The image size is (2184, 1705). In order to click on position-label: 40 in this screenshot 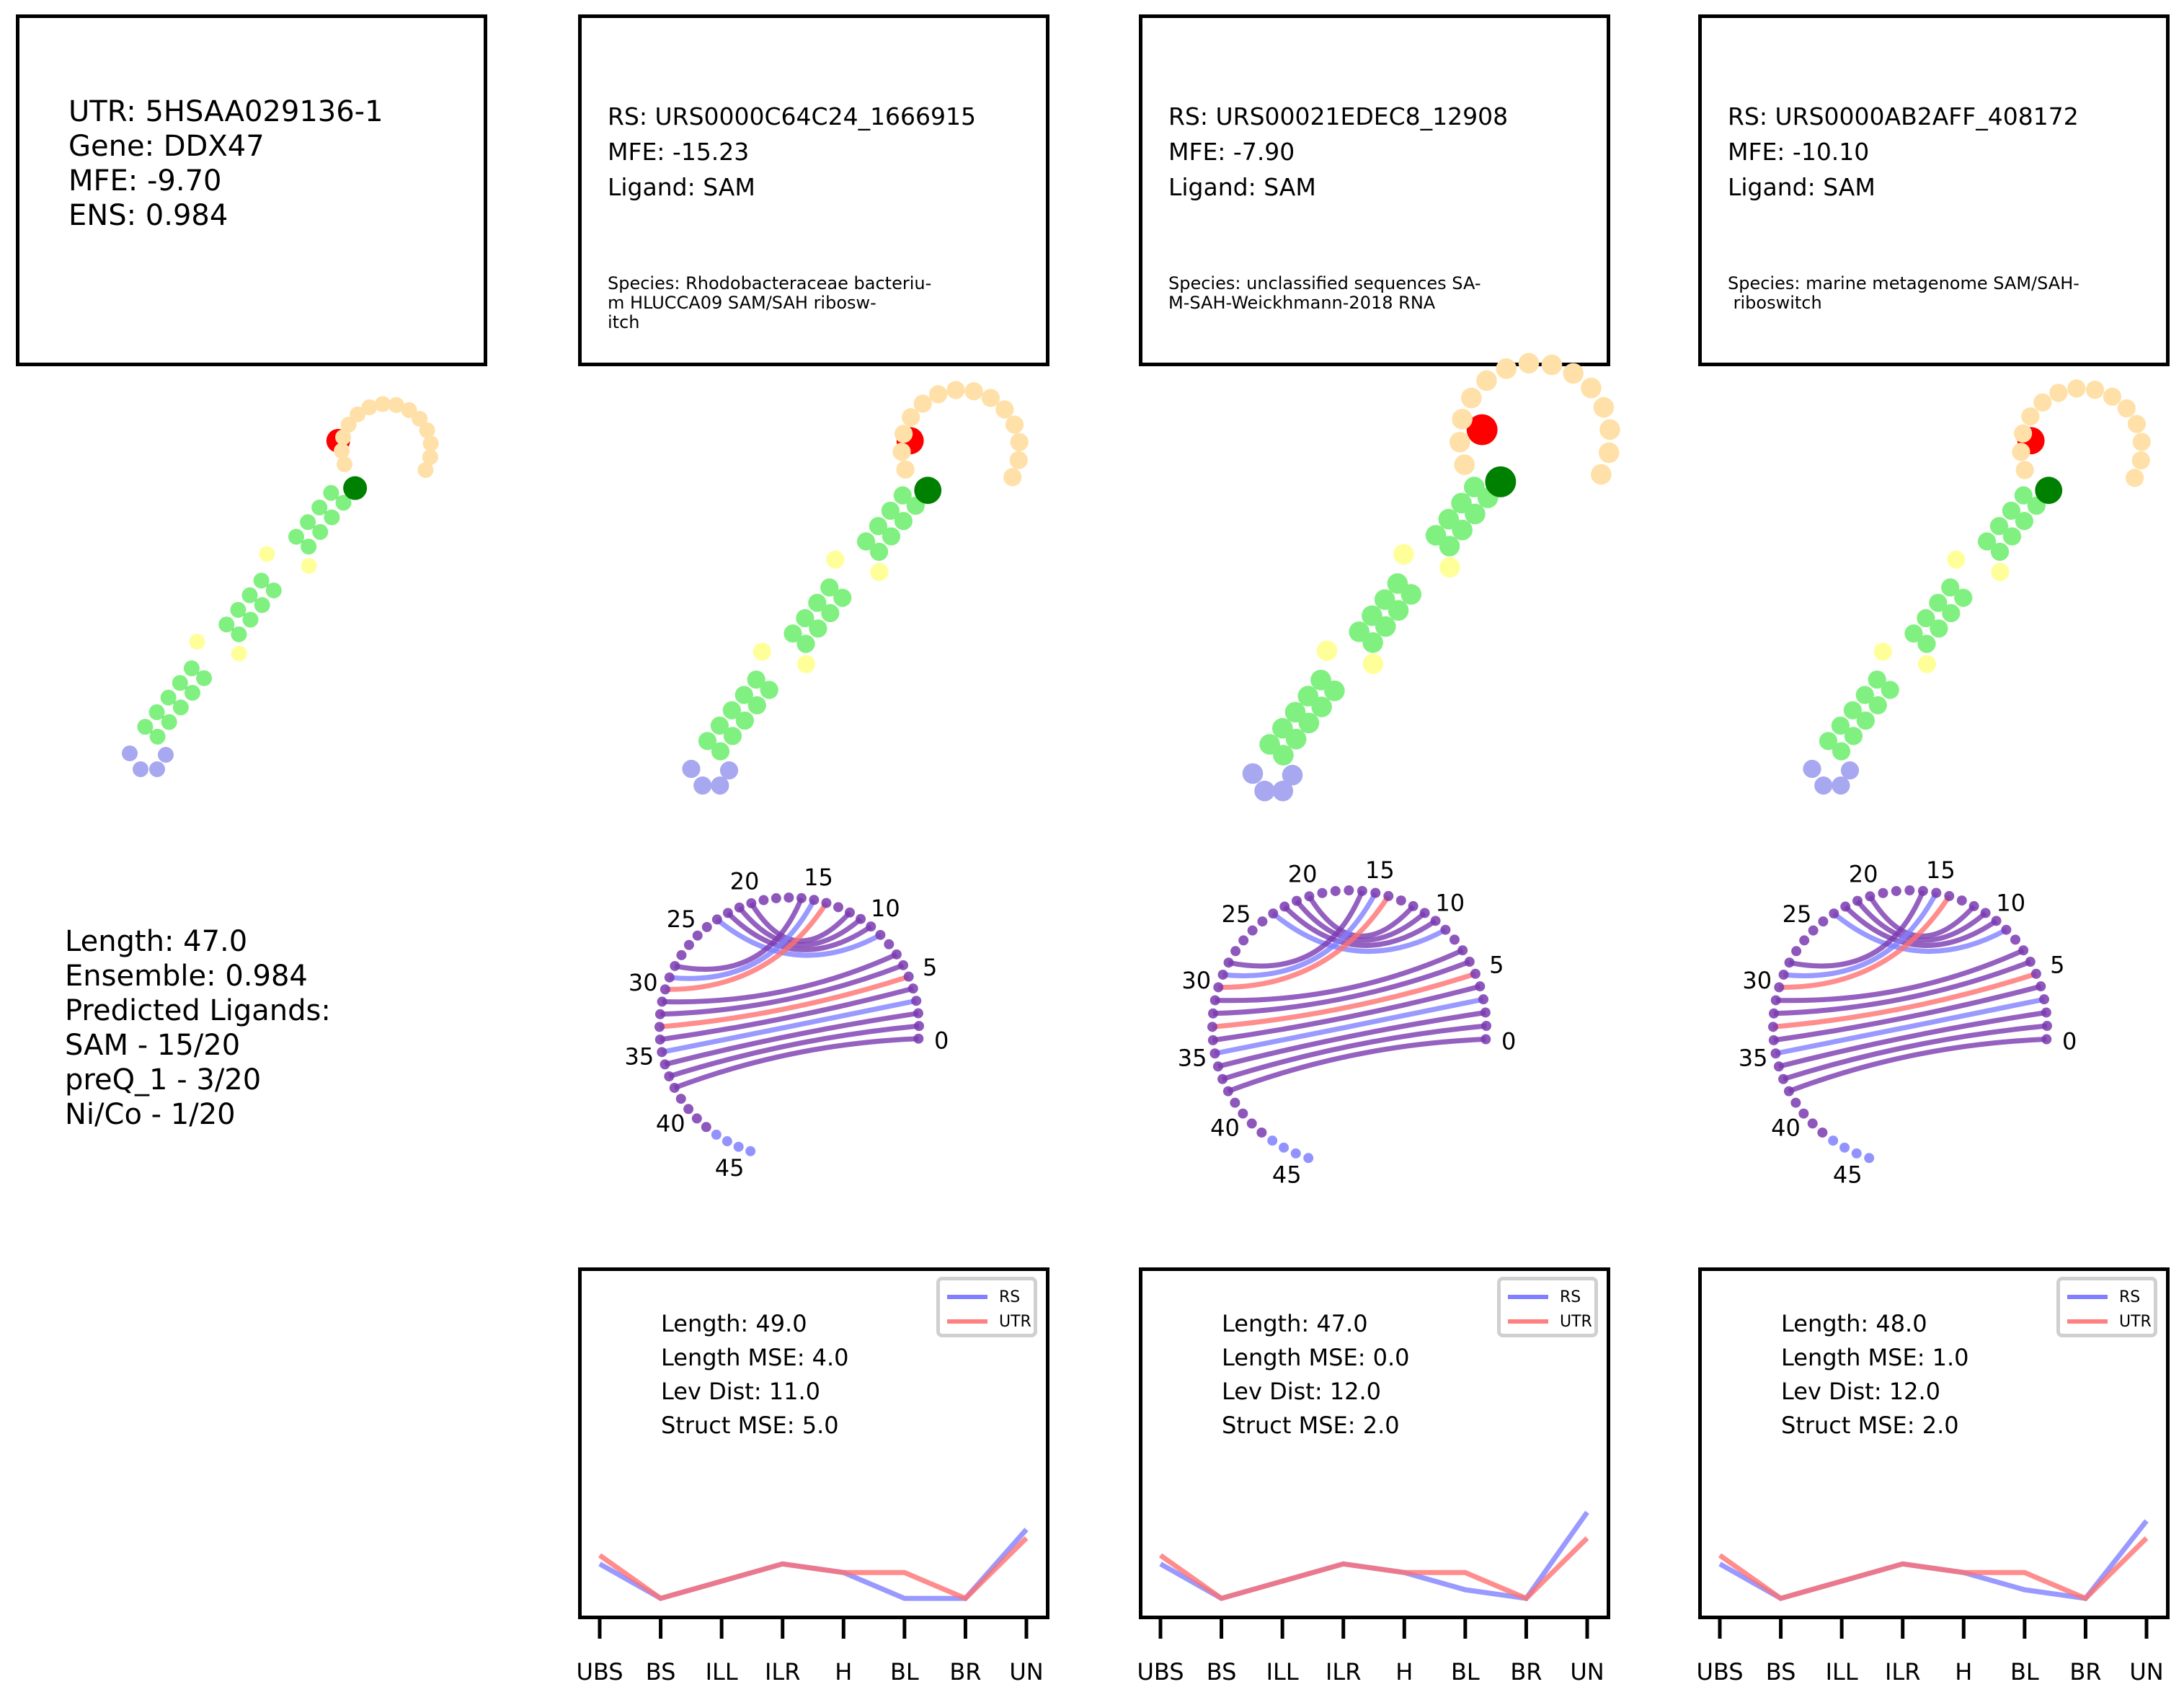, I will do `click(670, 1123)`.